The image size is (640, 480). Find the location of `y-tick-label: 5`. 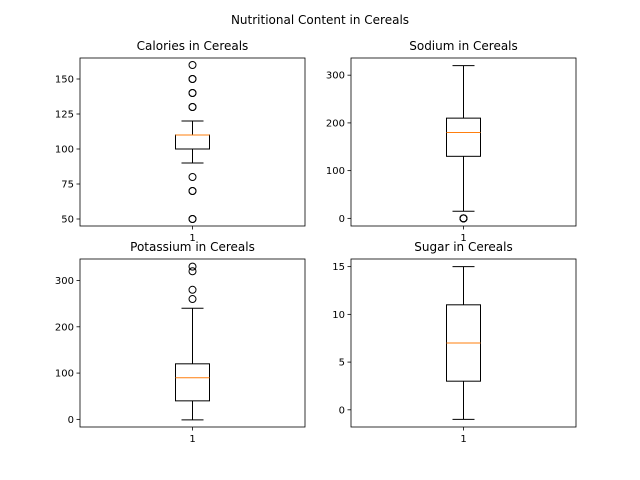

y-tick-label: 5 is located at coordinates (342, 363).